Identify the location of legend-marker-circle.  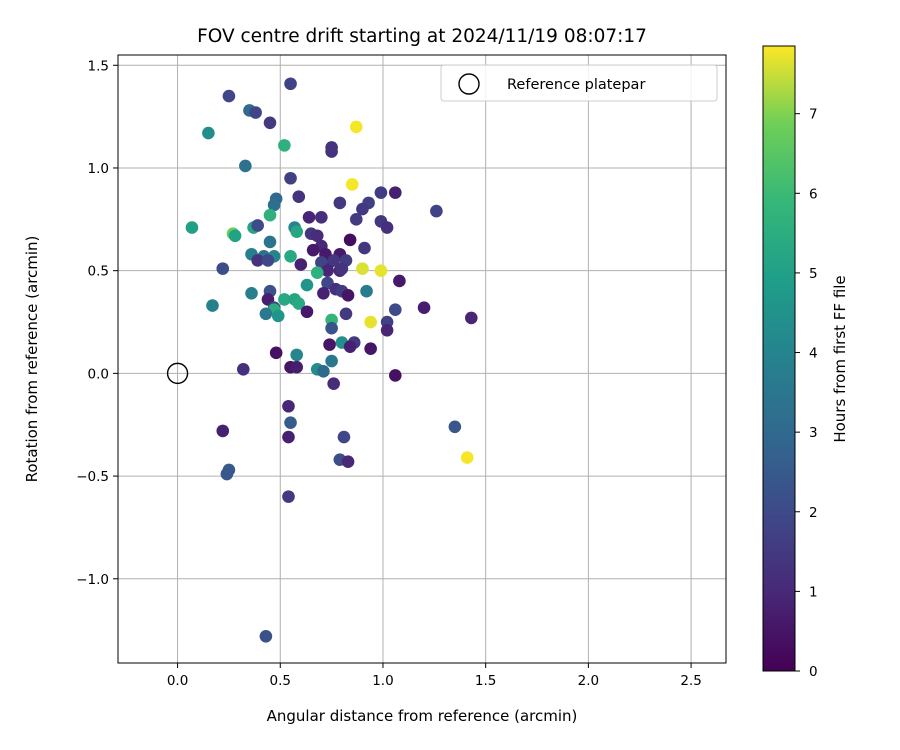
(469, 84).